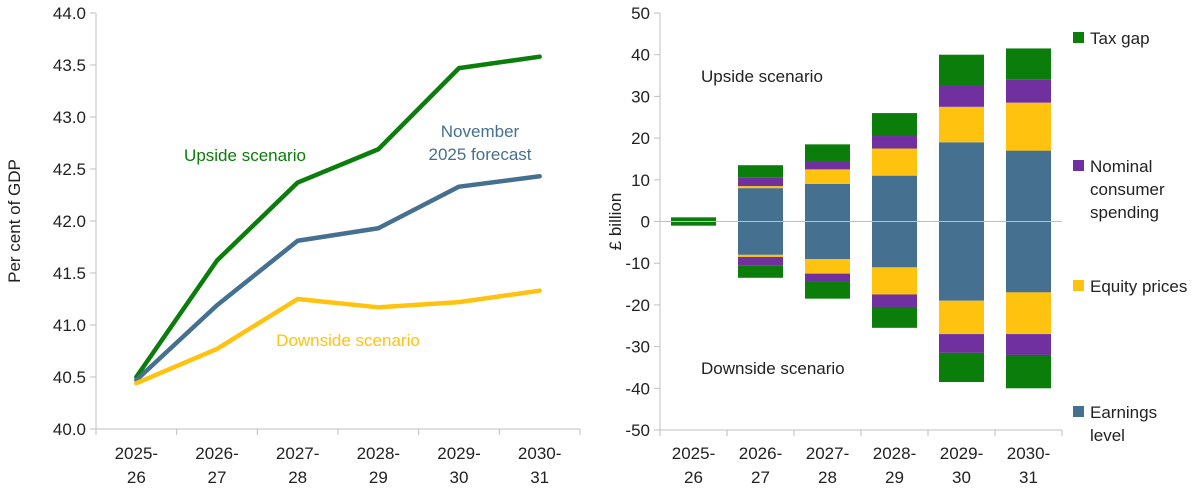  I want to click on right-x-tick-label: 2030- 31, so click(1028, 465).